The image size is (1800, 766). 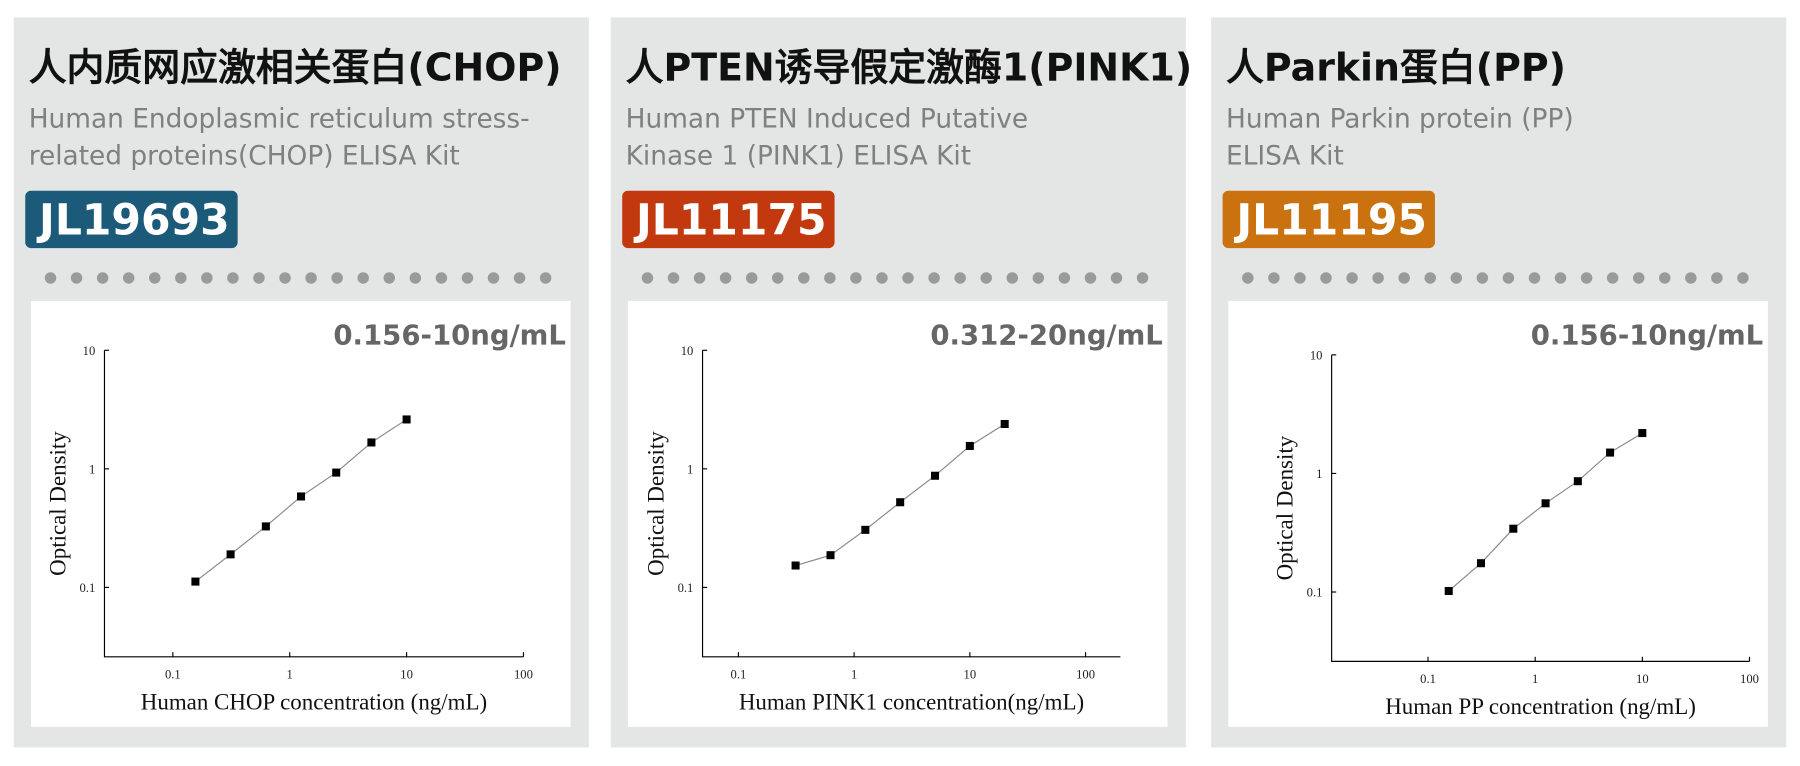 What do you see at coordinates (1400, 119) in the screenshot?
I see `card-subtitle: Human Parkin protein (PP)` at bounding box center [1400, 119].